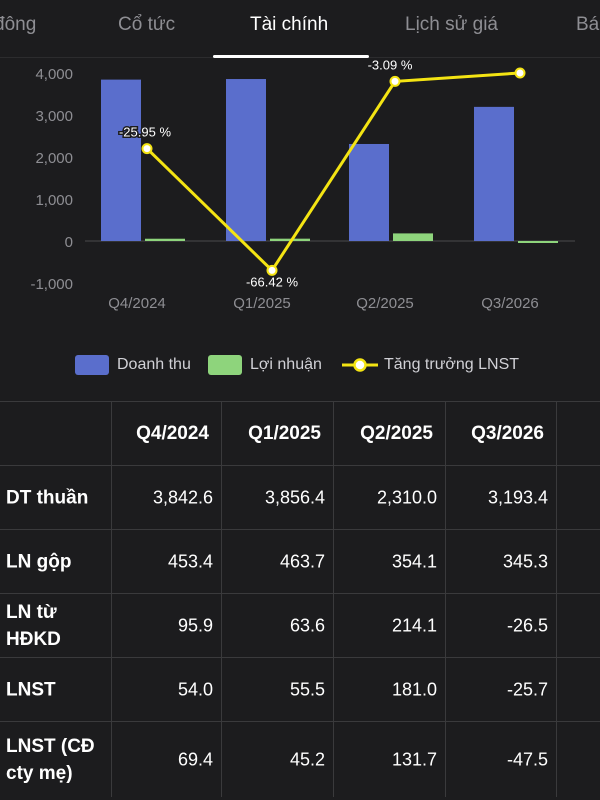 The image size is (600, 800). I want to click on tab-bar: đông Cổ tức Tài chính Lịch sử giá Bá, so click(300, 29).